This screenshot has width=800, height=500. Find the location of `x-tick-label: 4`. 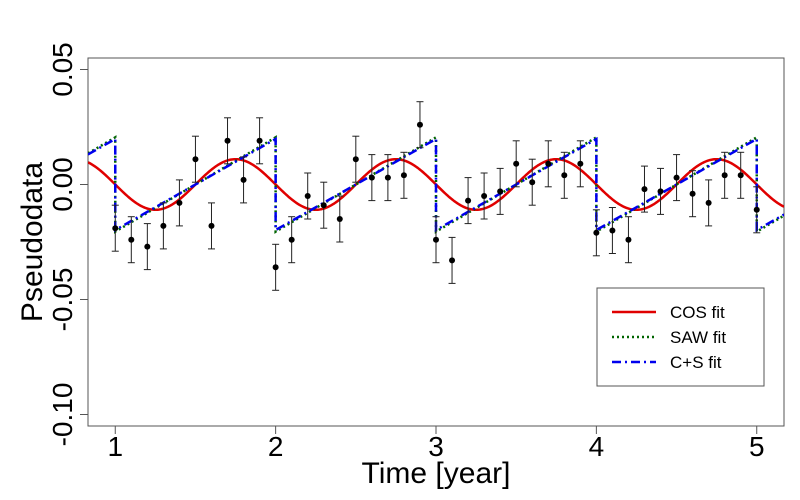

x-tick-label: 4 is located at coordinates (597, 446).